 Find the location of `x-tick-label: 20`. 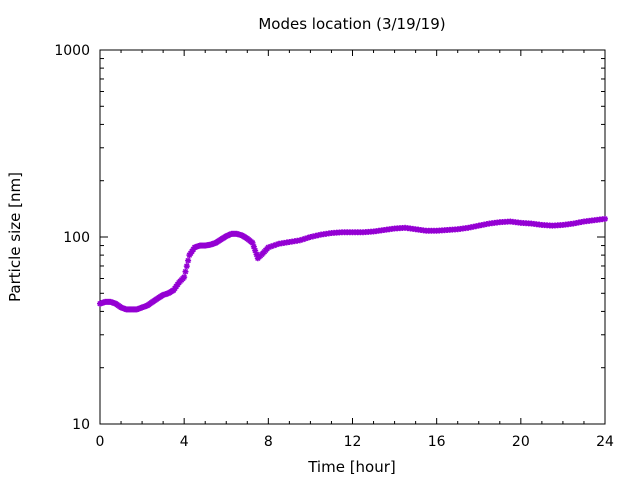

x-tick-label: 20 is located at coordinates (521, 442).